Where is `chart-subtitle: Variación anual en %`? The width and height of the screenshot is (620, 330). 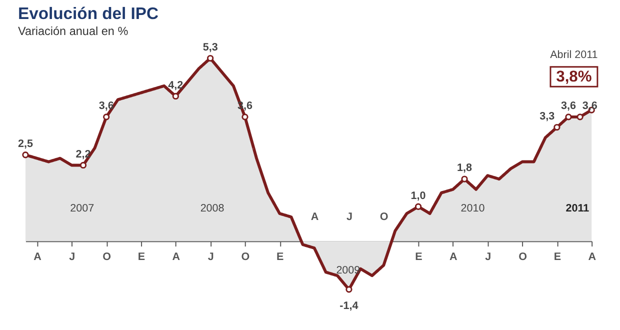
chart-subtitle: Variación anual en % is located at coordinates (73, 31).